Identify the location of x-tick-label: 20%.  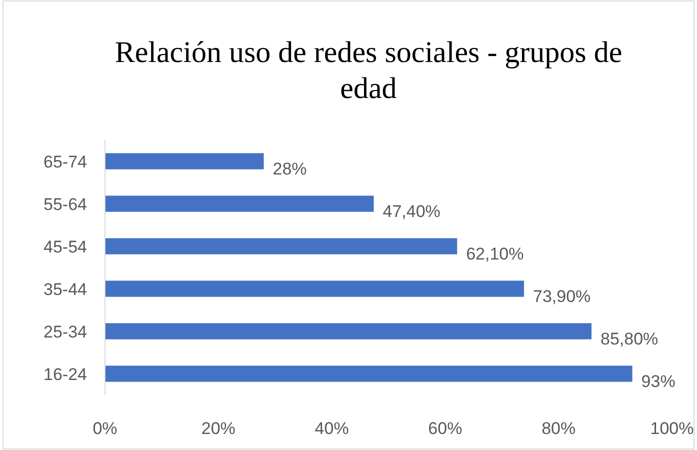
(218, 428).